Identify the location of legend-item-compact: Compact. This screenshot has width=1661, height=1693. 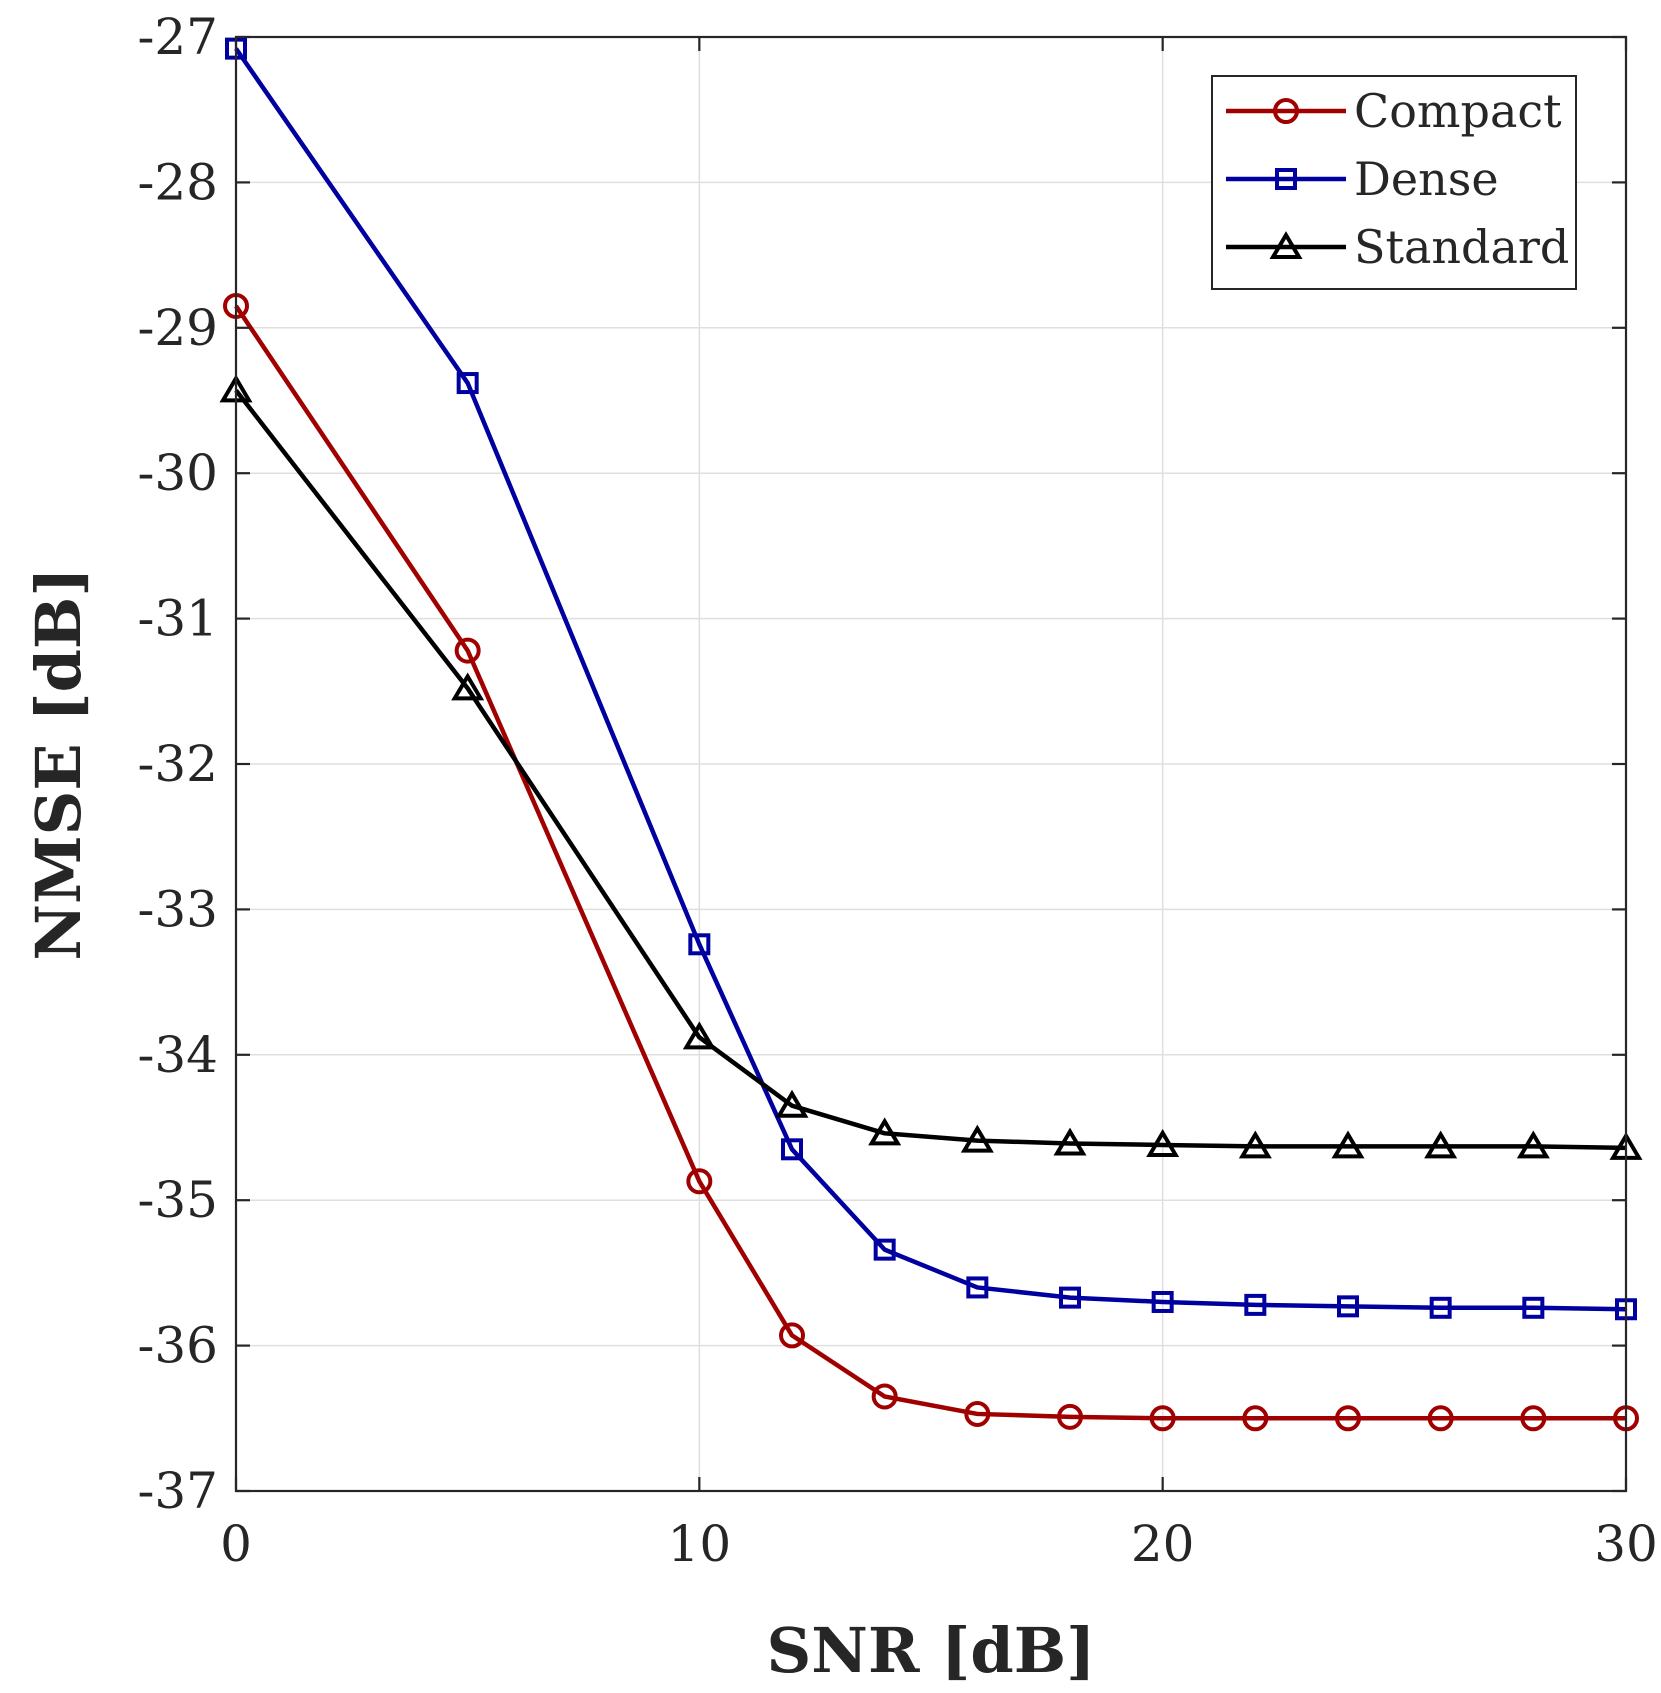
(1394, 111).